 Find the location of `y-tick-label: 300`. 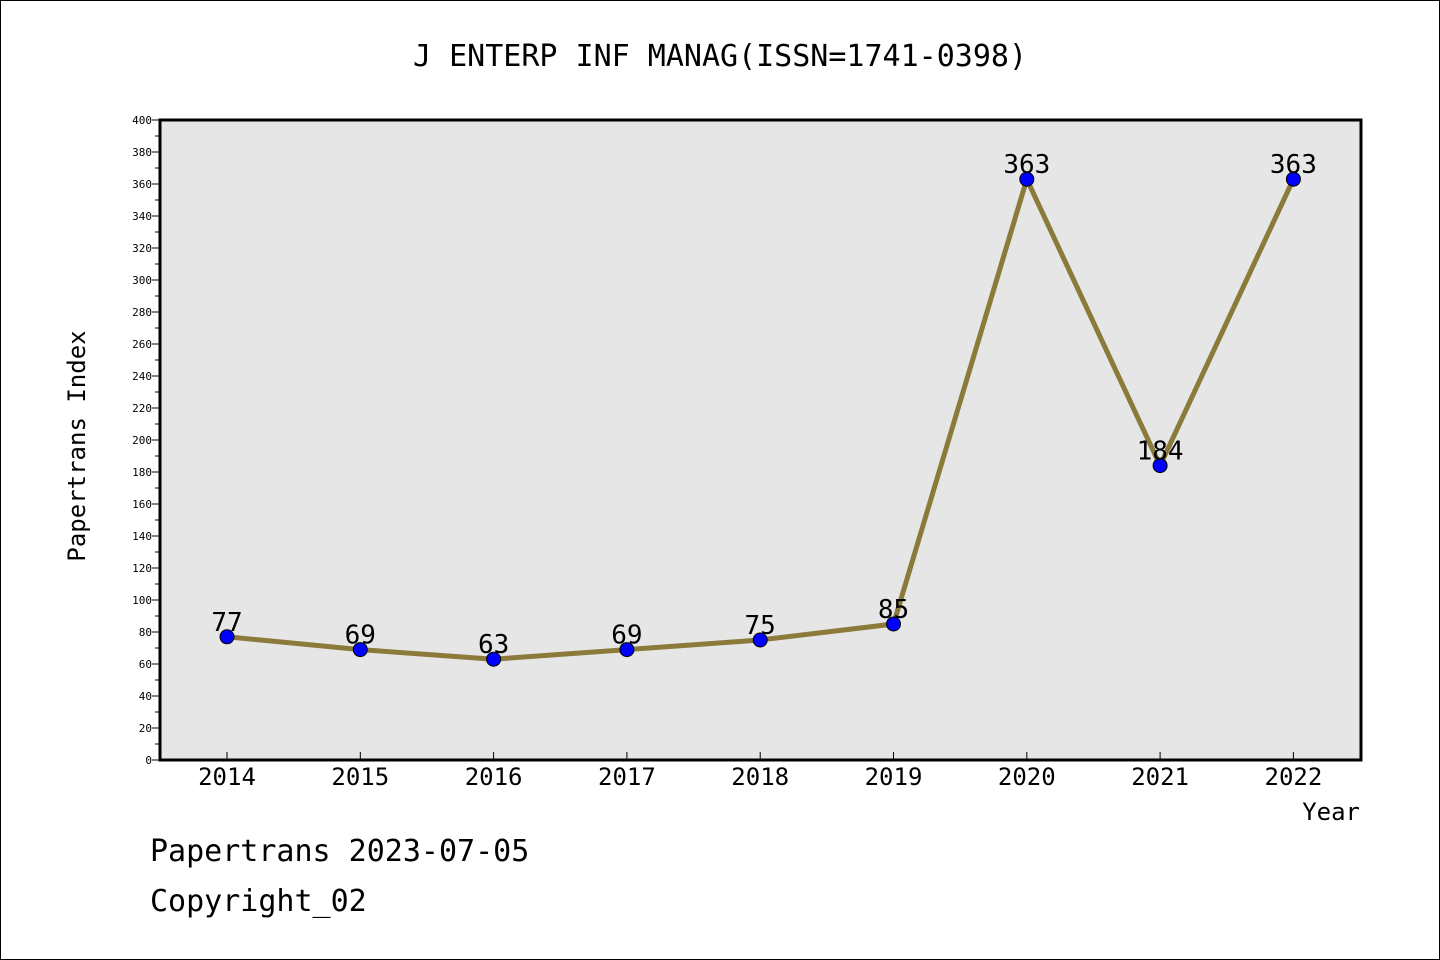

y-tick-label: 300 is located at coordinates (142, 280).